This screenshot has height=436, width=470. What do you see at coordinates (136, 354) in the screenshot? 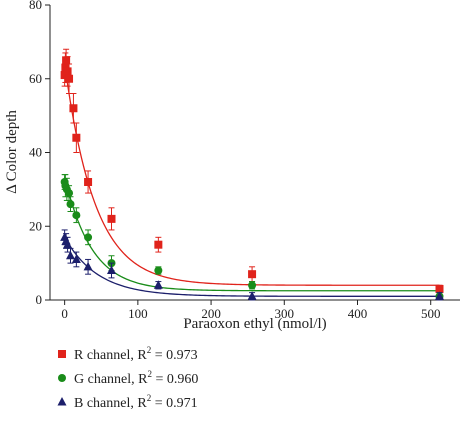
I see `legend-label: R channel, R2 = 0.973` at bounding box center [136, 354].